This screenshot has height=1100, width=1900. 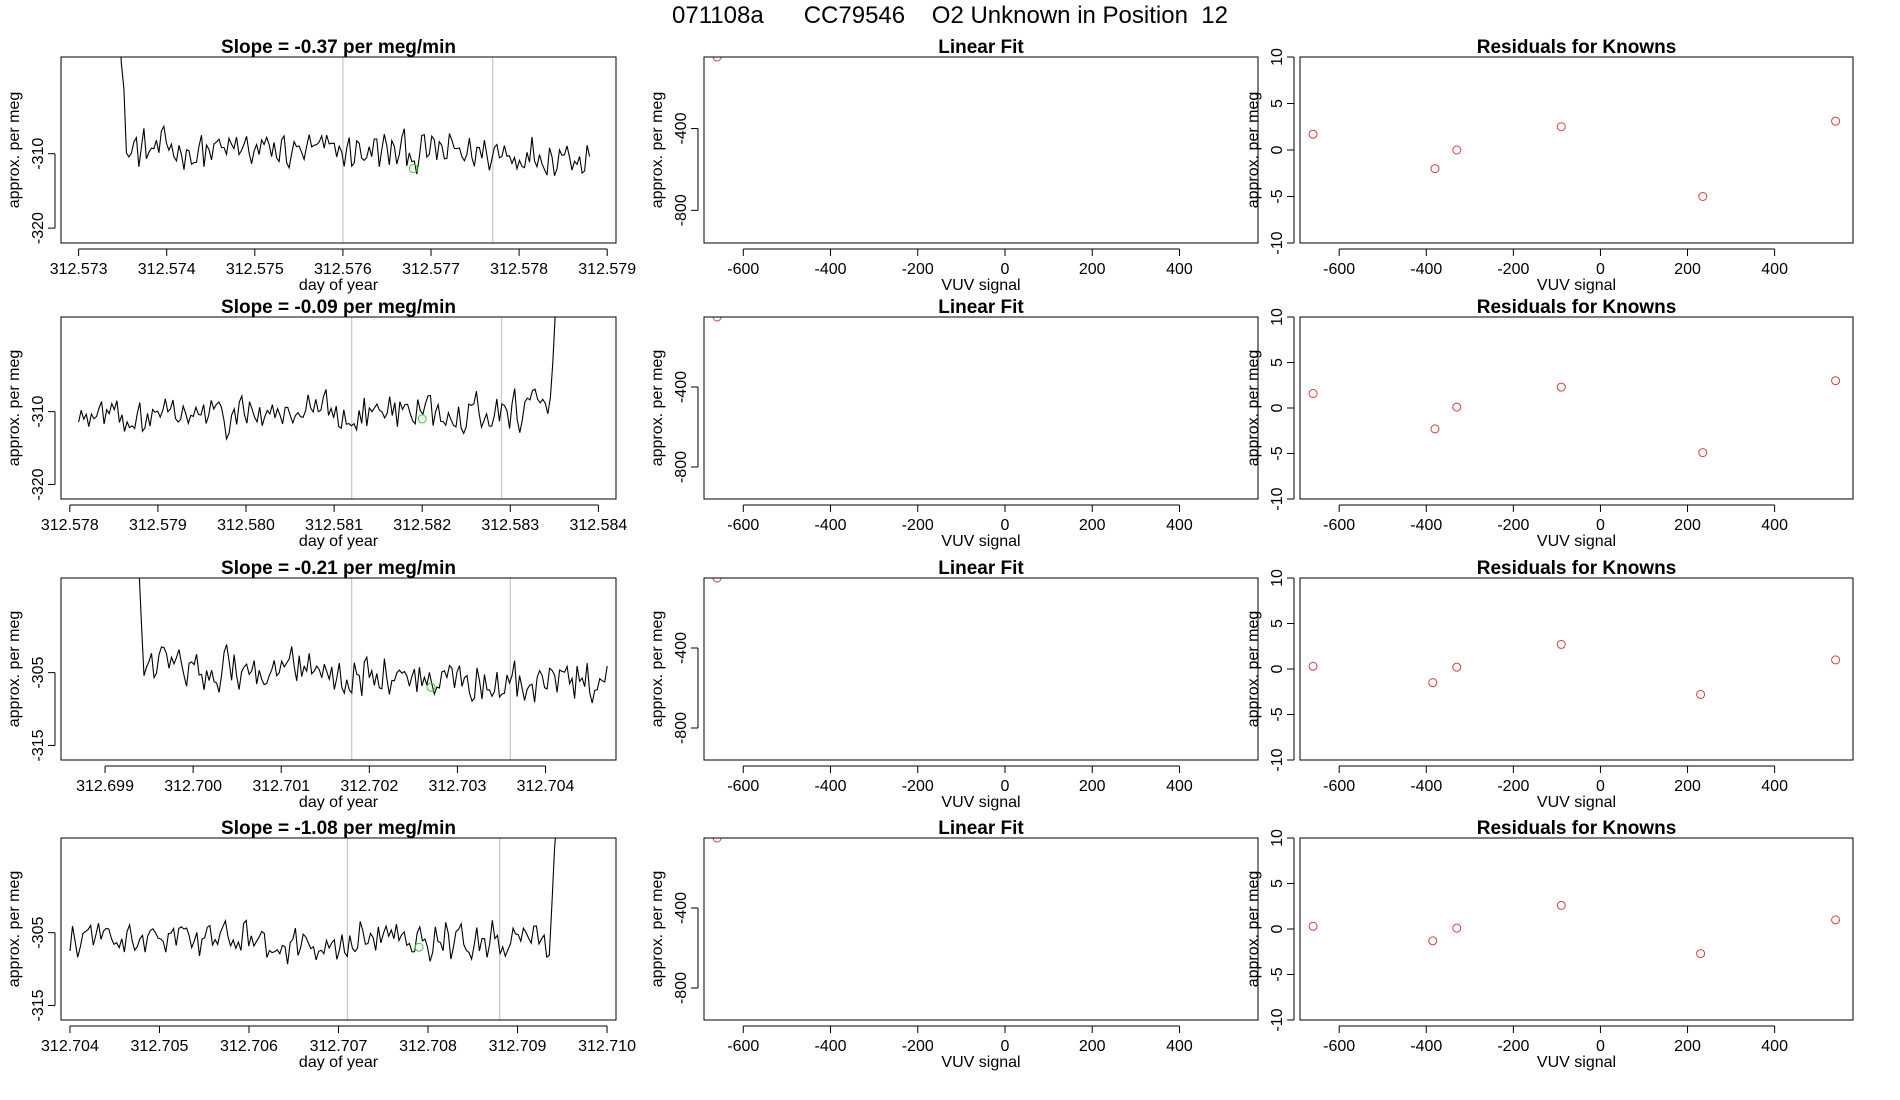 What do you see at coordinates (334, 525) in the screenshot?
I see `x-tick-label: 312.581` at bounding box center [334, 525].